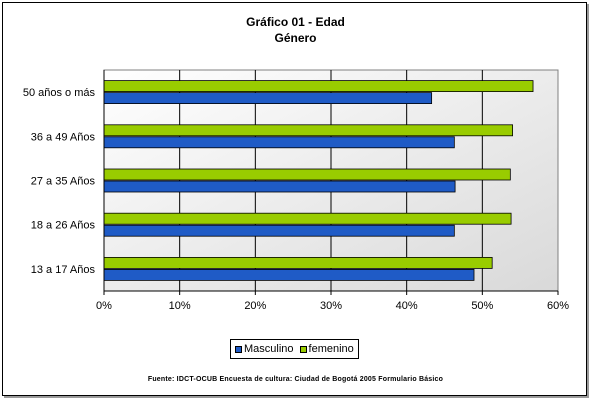 The image size is (591, 401). I want to click on category-label: 18 a 26 Años, so click(63, 226).